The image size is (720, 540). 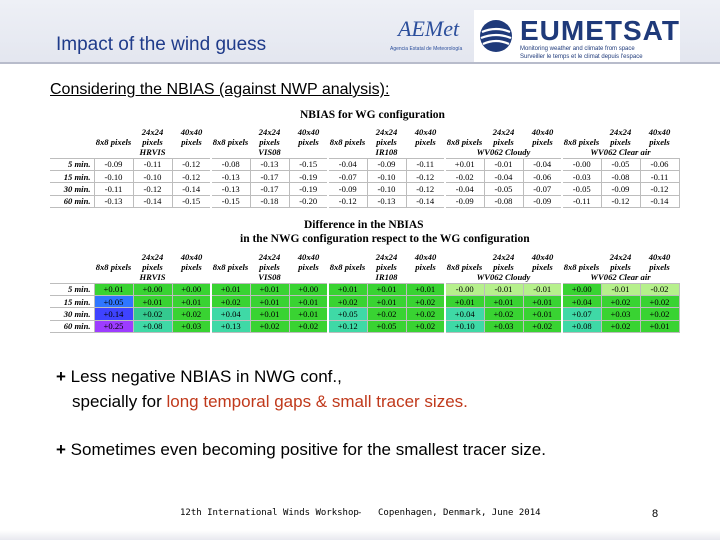 What do you see at coordinates (269, 201) in the screenshot?
I see `table-cell: -0.18` at bounding box center [269, 201].